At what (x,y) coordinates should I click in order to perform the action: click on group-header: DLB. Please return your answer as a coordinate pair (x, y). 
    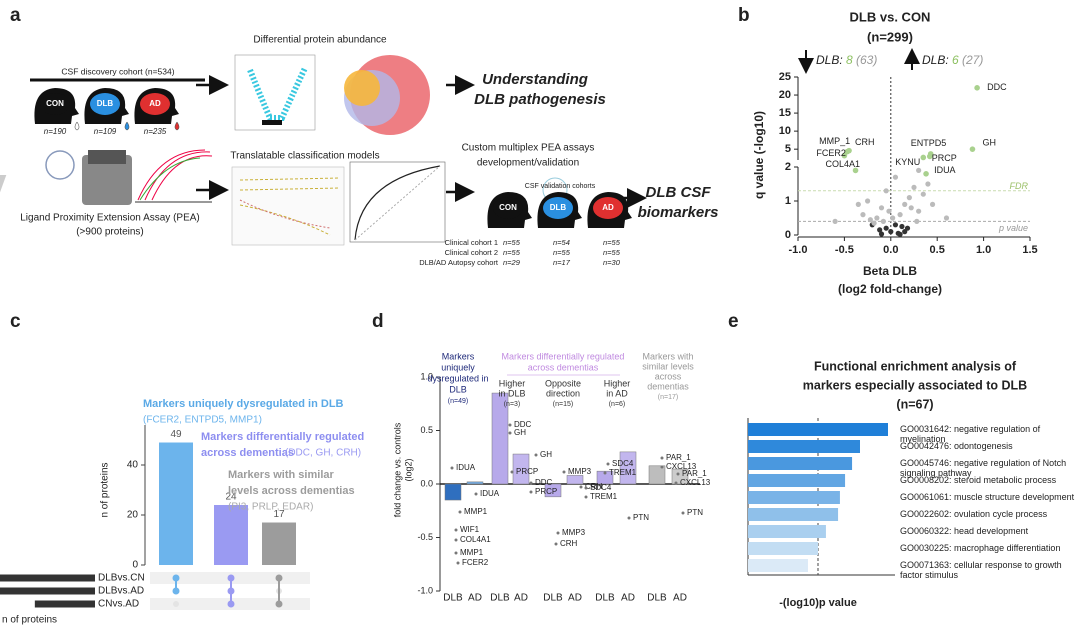
    Looking at the image, I should click on (458, 389).